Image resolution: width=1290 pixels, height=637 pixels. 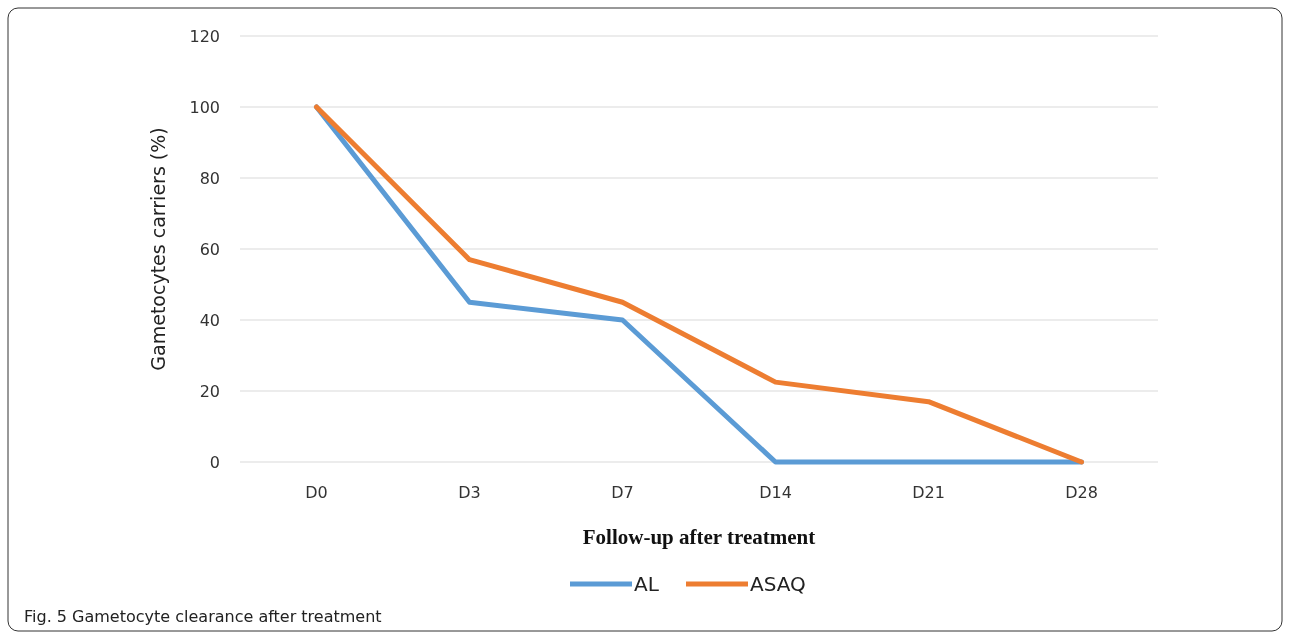 What do you see at coordinates (778, 584) in the screenshot?
I see `legend-label: ASAQ` at bounding box center [778, 584].